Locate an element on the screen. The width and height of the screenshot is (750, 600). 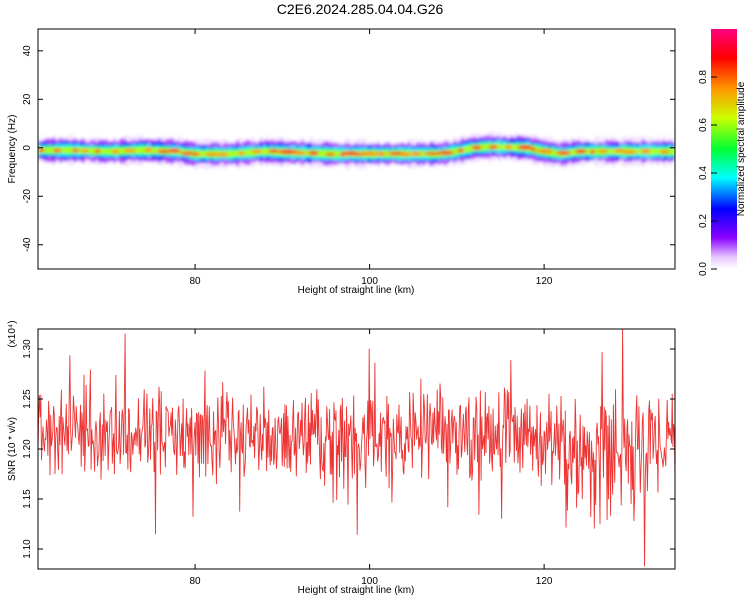
spectrogram-x-tick-label: 100 is located at coordinates (369, 281).